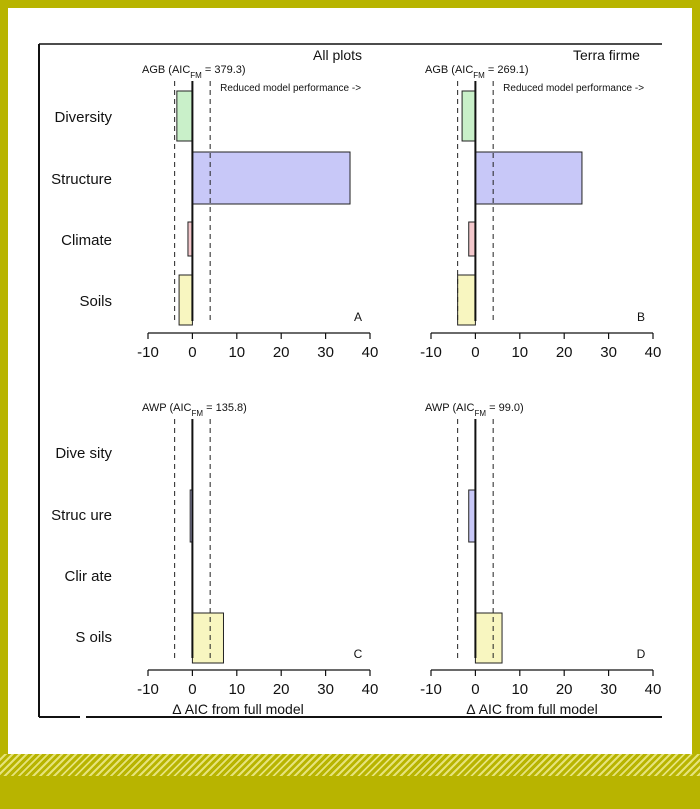 Image resolution: width=700 pixels, height=809 pixels. I want to click on panel-d: AWP (AICFM = 99.0) -10 0 10 20 30 40 D, so click(540, 550).